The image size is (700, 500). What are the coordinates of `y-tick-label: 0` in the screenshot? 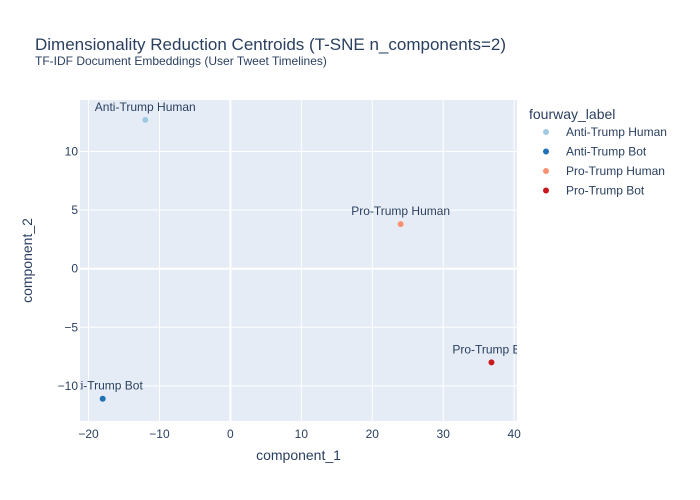 It's located at (74, 269).